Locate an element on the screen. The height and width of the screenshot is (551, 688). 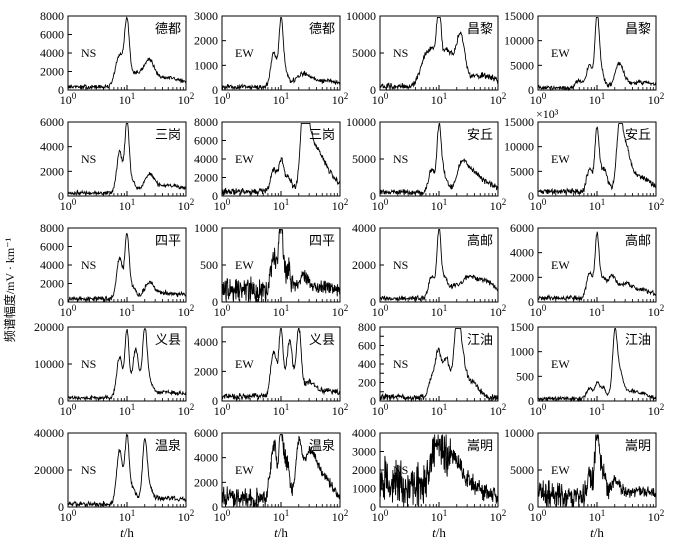
y-tick-label: 500 is located at coordinates (525, 376).